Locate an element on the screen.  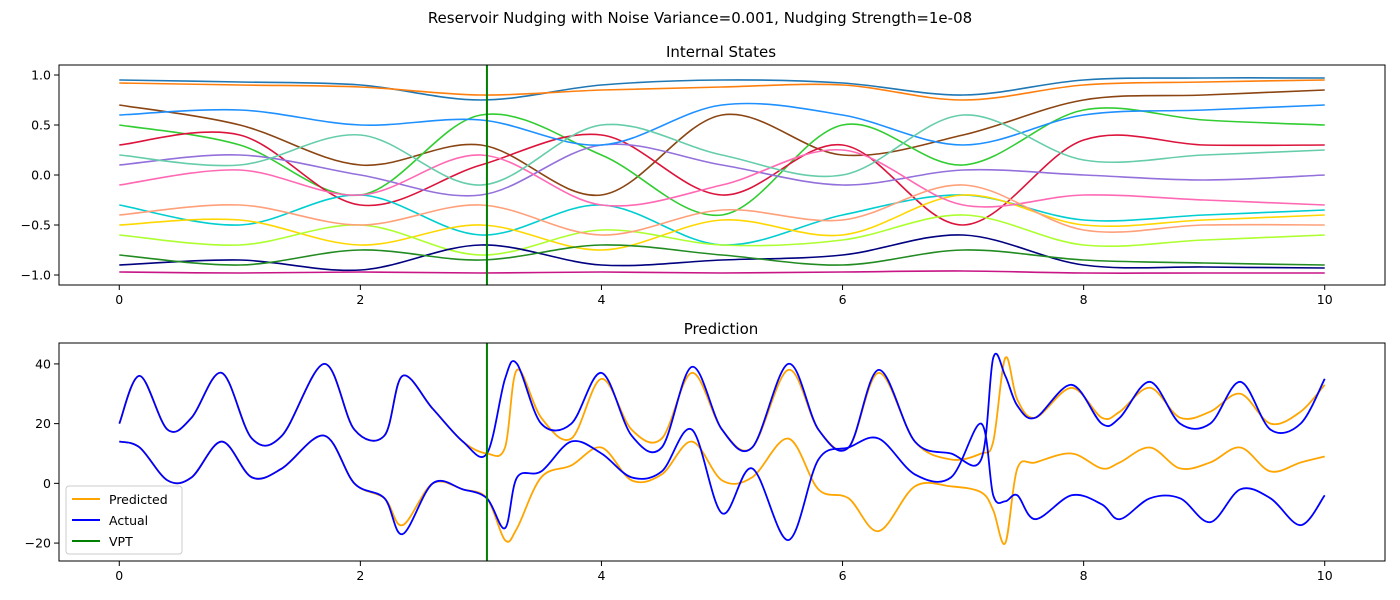
y-tick-label: −0.5 is located at coordinates (36, 225).